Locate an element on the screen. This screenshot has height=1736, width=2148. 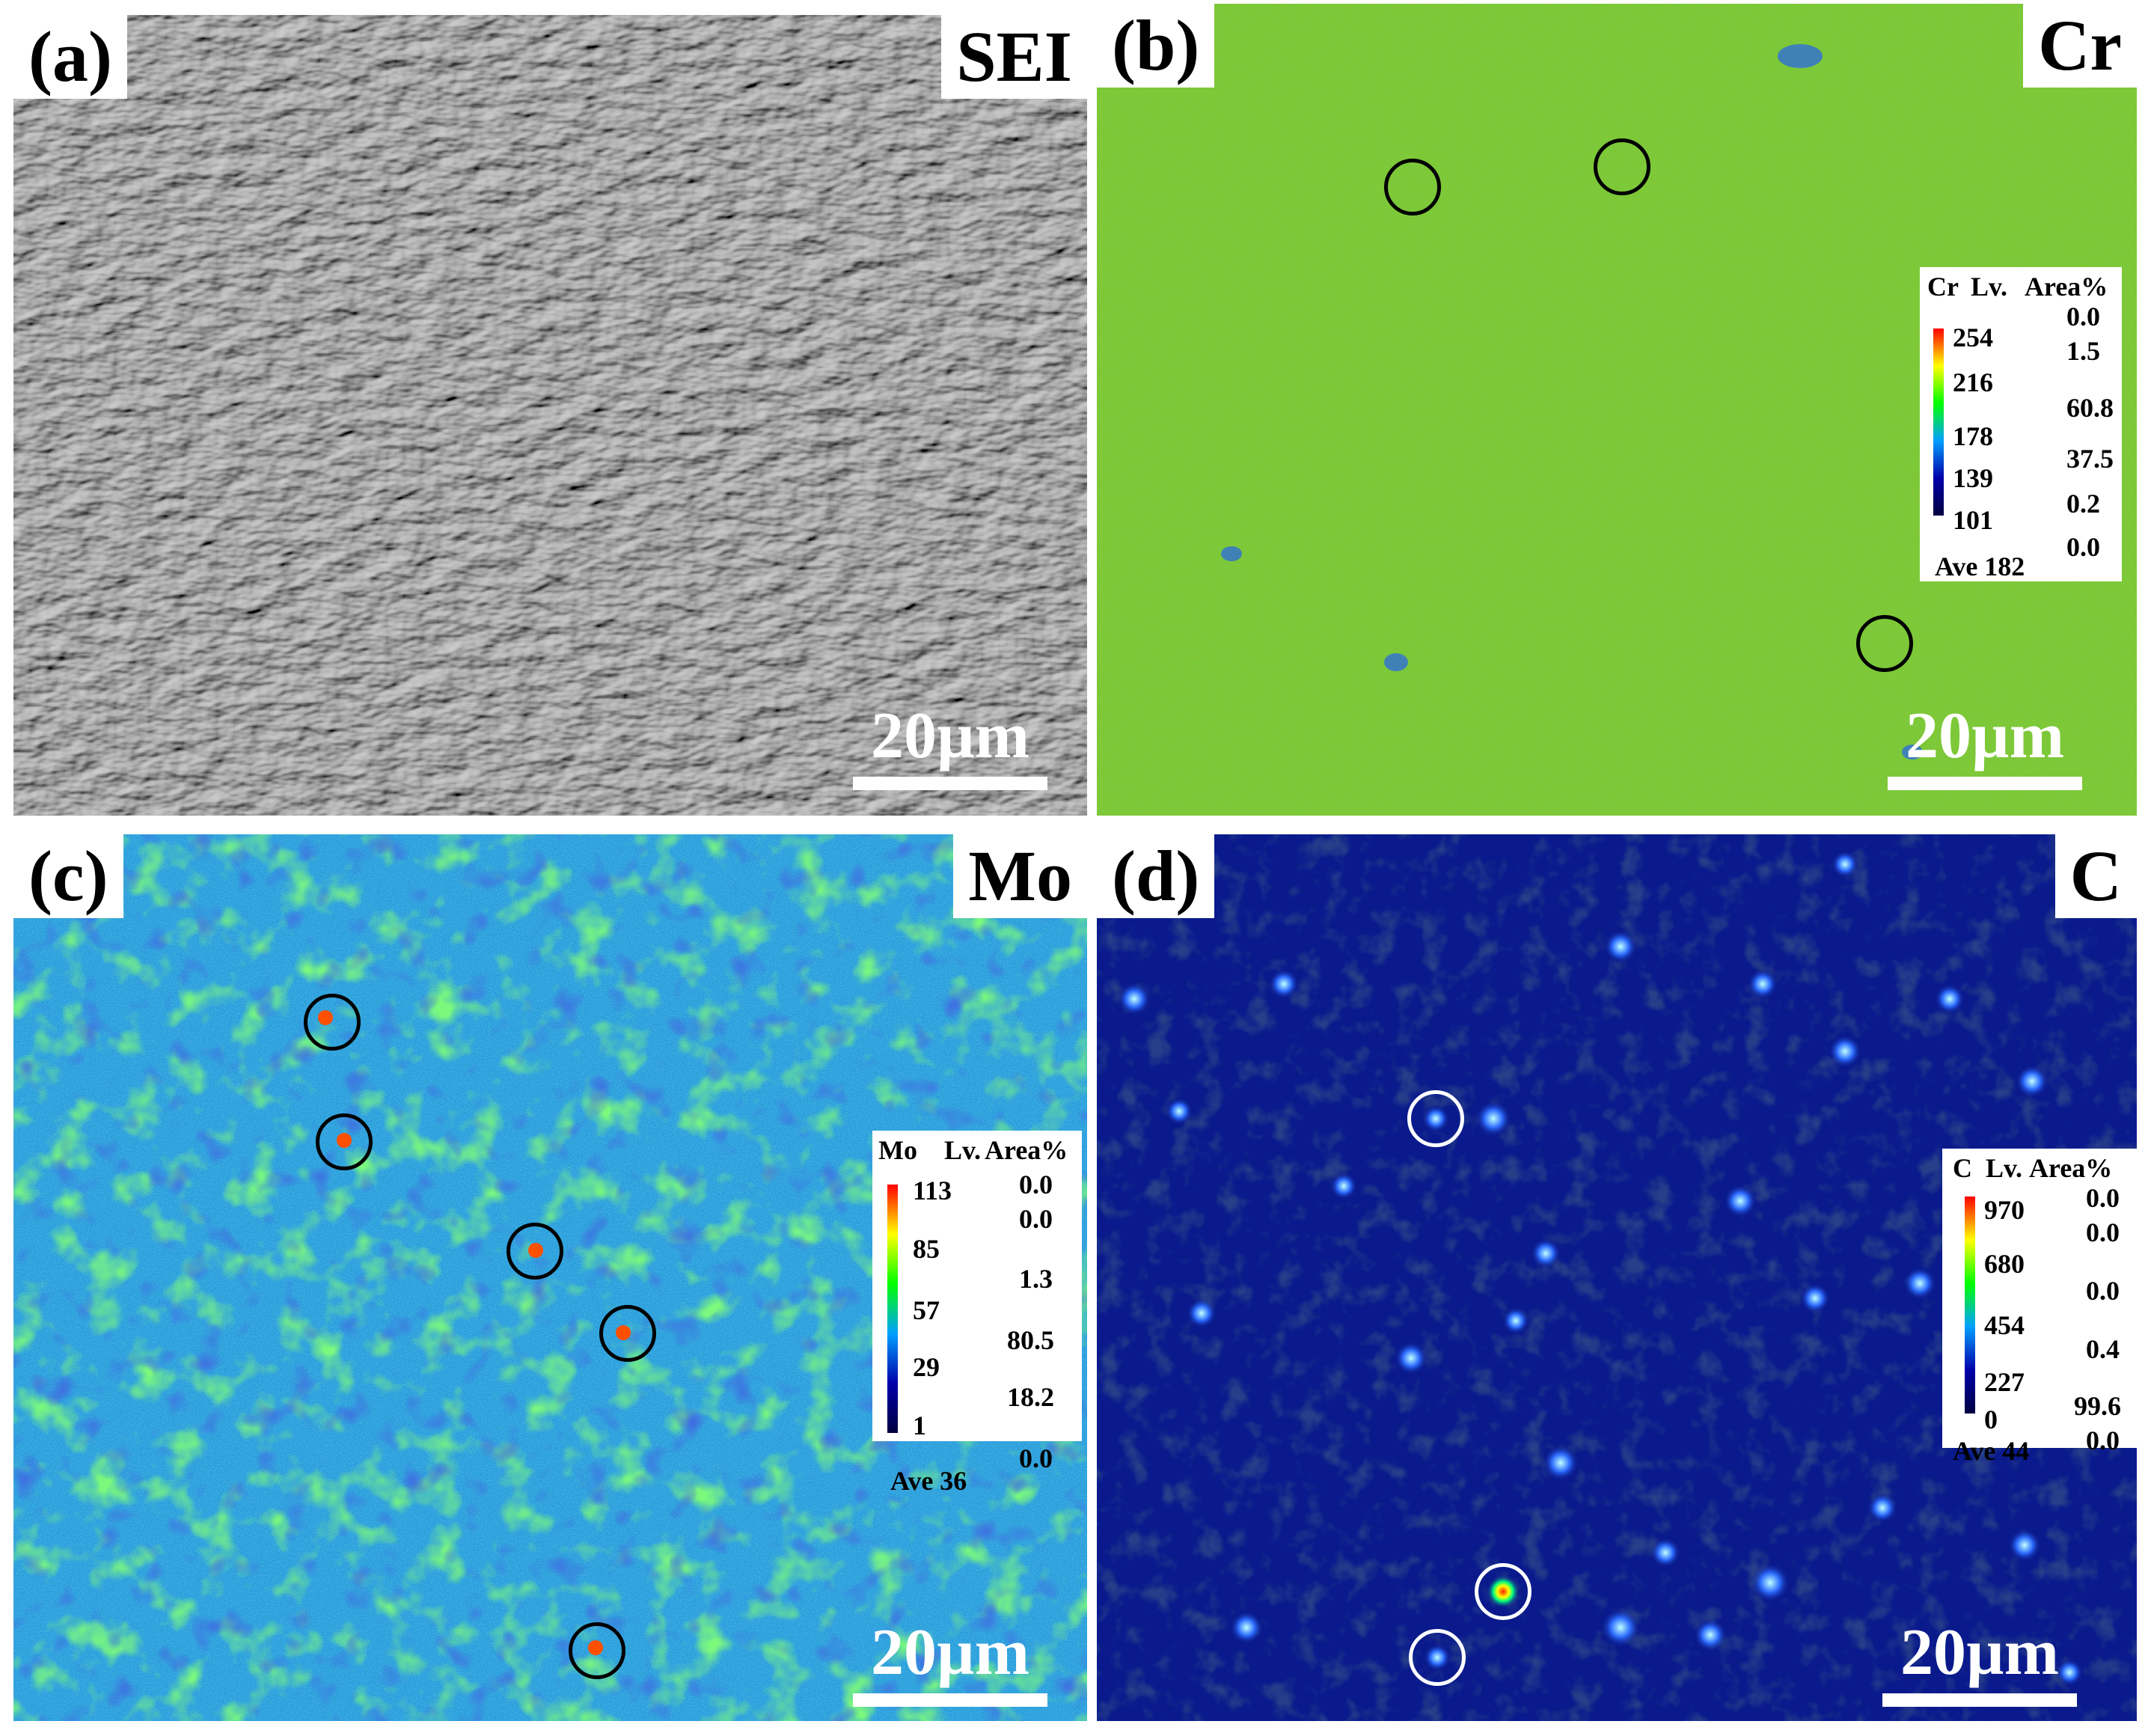
panel-d-element-label: C is located at coordinates (2096, 876).